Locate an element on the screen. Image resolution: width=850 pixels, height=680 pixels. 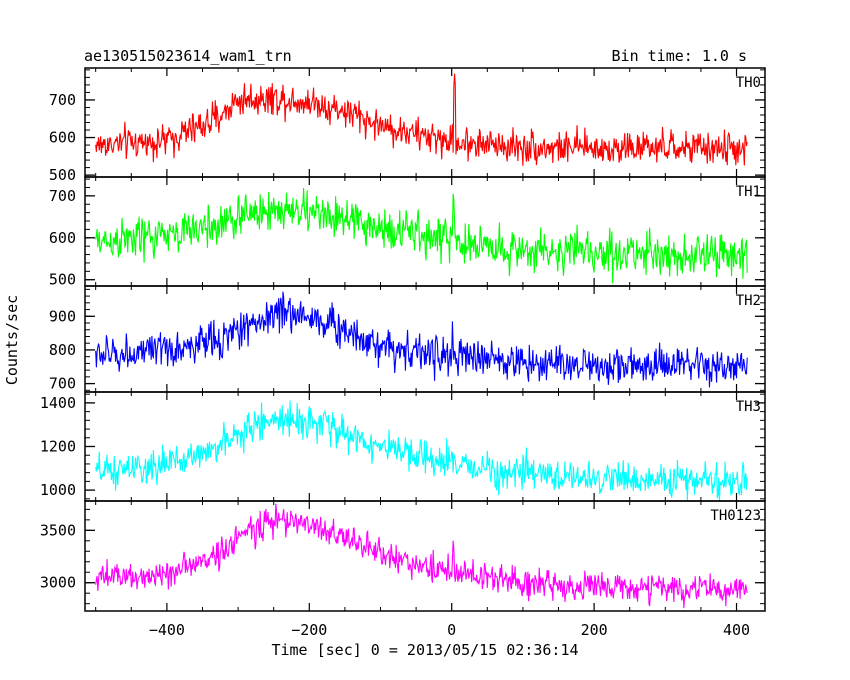
x-tick-label: −400 is located at coordinates (167, 630).